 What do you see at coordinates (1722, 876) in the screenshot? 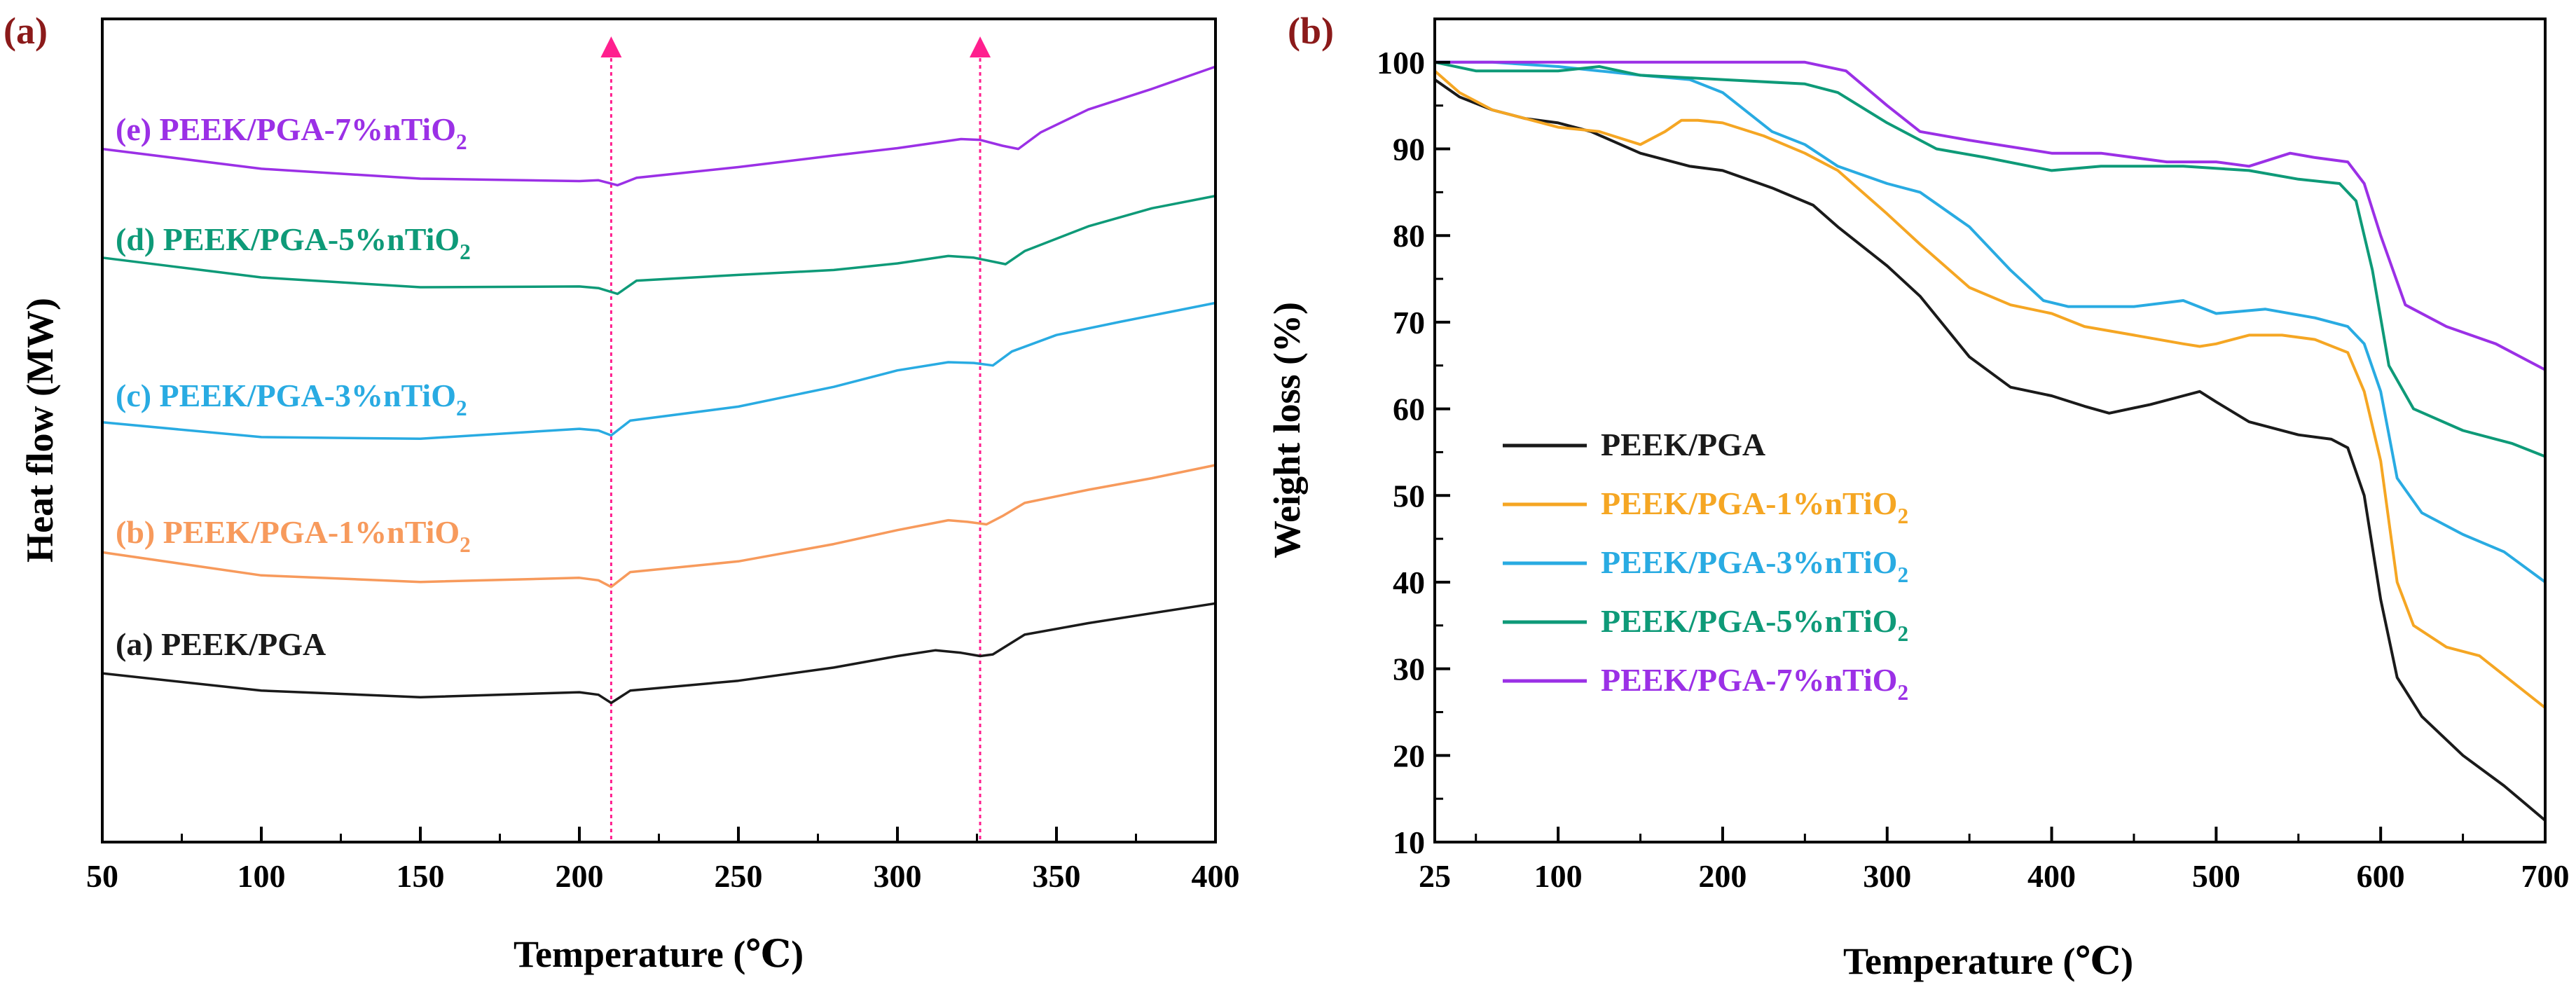
I see `panel-b-x-tick-label: 200` at bounding box center [1722, 876].